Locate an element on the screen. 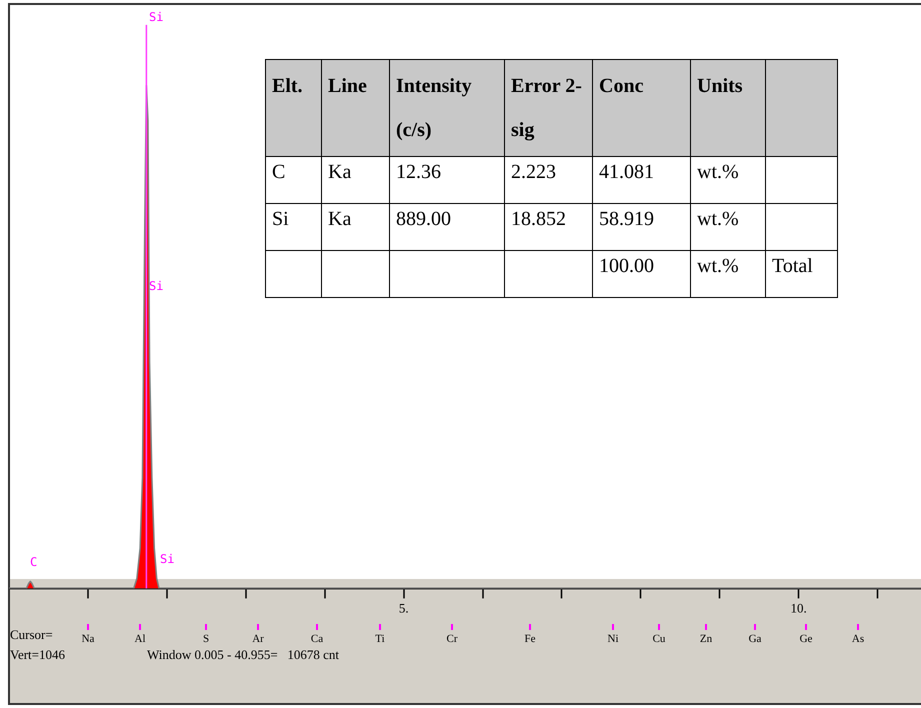 The height and width of the screenshot is (708, 921). category-label: Units is located at coordinates (728, 108).